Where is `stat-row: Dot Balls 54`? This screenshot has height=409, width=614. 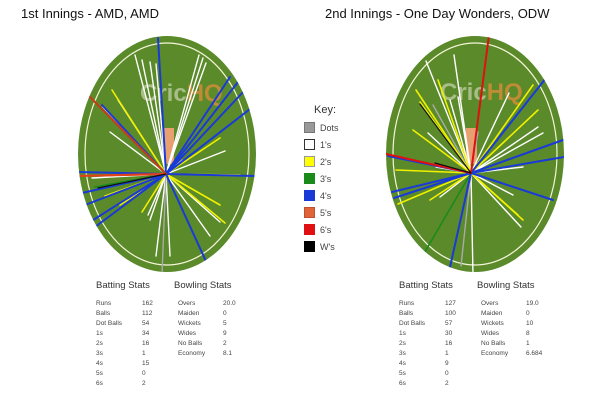
stat-row: Dot Balls 54 is located at coordinates (123, 323).